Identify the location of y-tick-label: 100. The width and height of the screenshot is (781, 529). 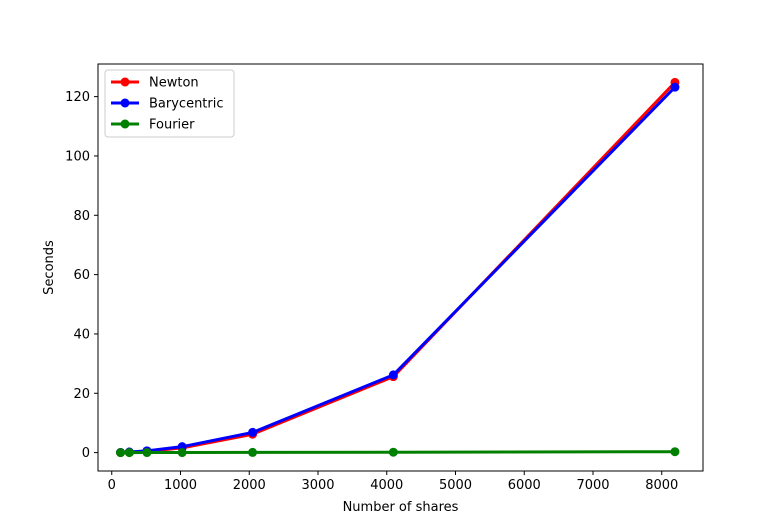
(77, 156).